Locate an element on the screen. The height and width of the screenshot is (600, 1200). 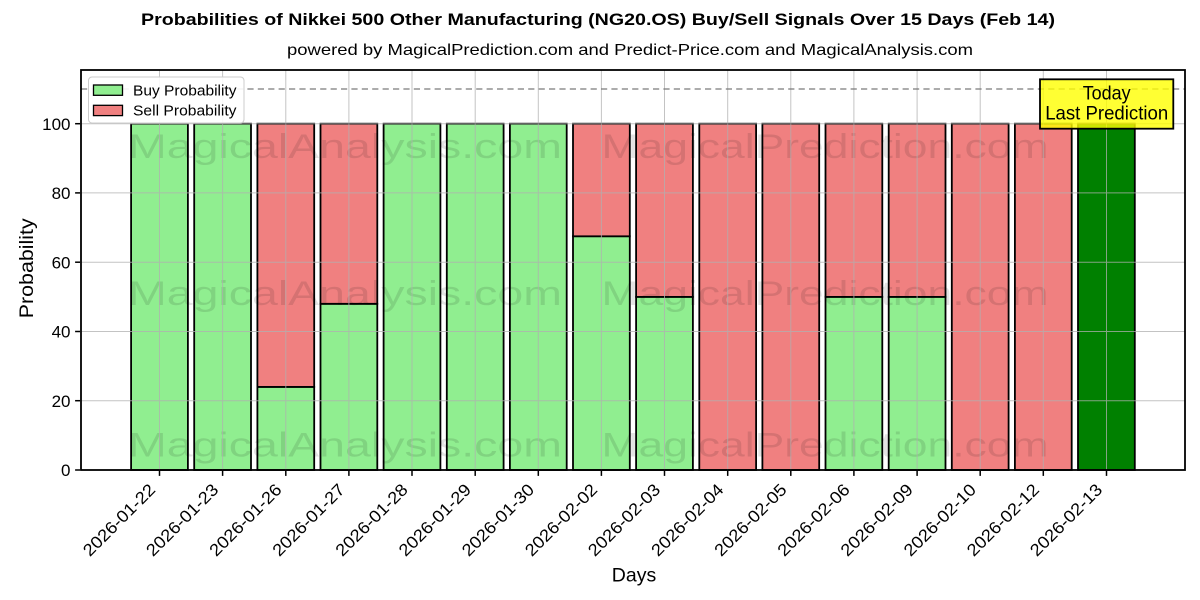
svg-text: Days is located at coordinates (634, 575).